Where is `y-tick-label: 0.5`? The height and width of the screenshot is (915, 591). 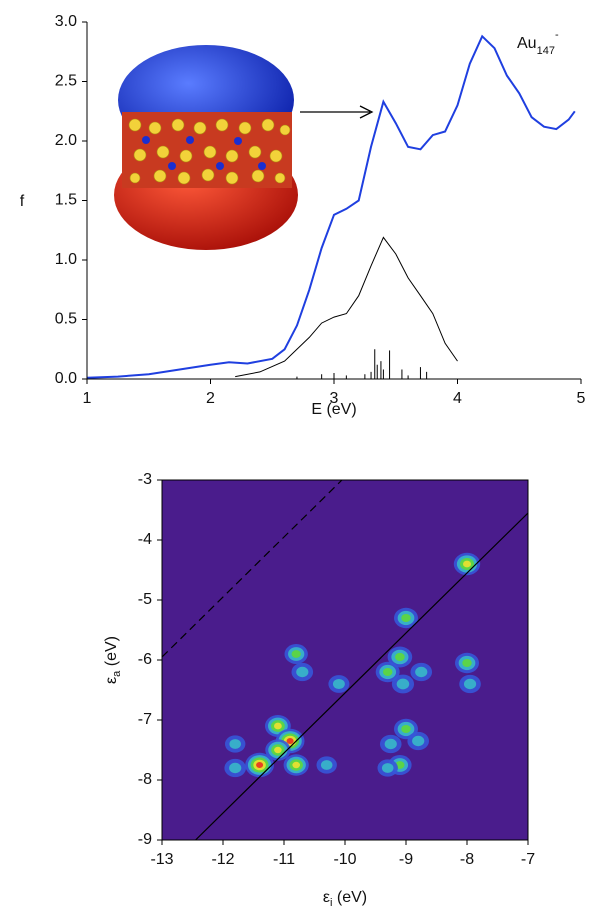
y-tick-label: 0.5 is located at coordinates (66, 319).